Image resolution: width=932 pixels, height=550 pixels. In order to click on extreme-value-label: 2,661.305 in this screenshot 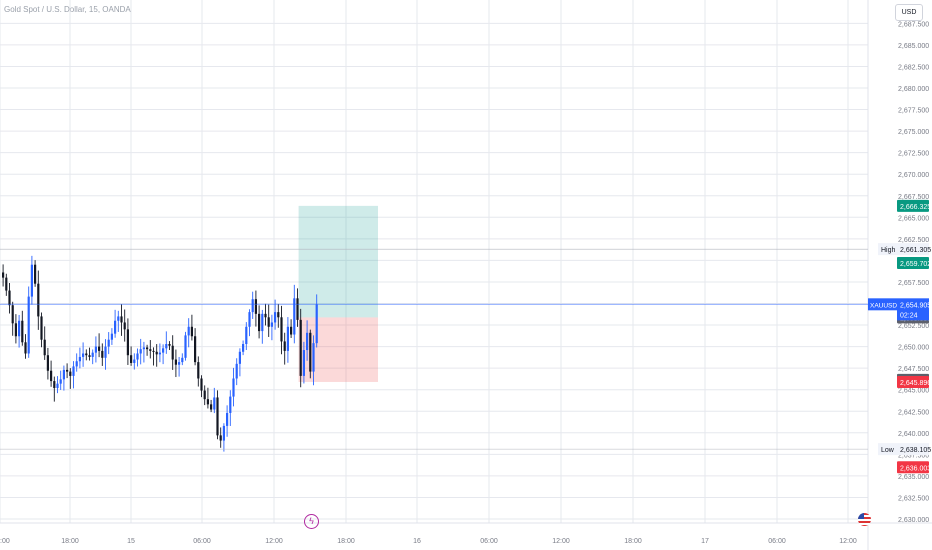, I will do `click(915, 250)`.